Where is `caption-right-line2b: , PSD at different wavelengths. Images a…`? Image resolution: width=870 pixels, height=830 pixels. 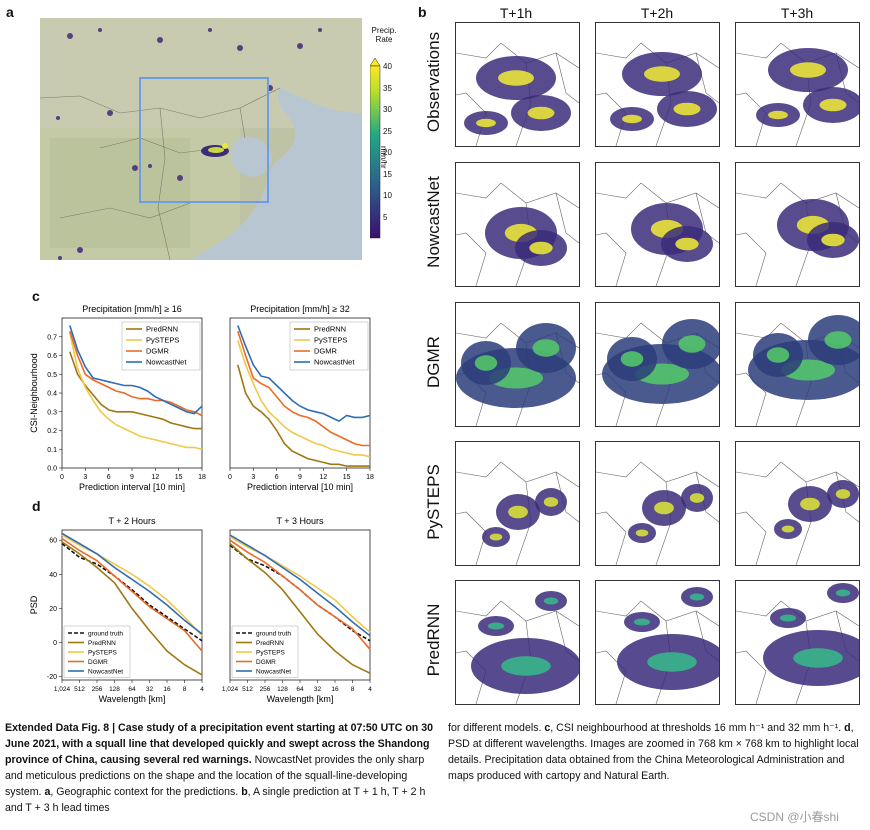 caption-right-line2b: , PSD at different wavelengths. Images a… is located at coordinates (651, 736).